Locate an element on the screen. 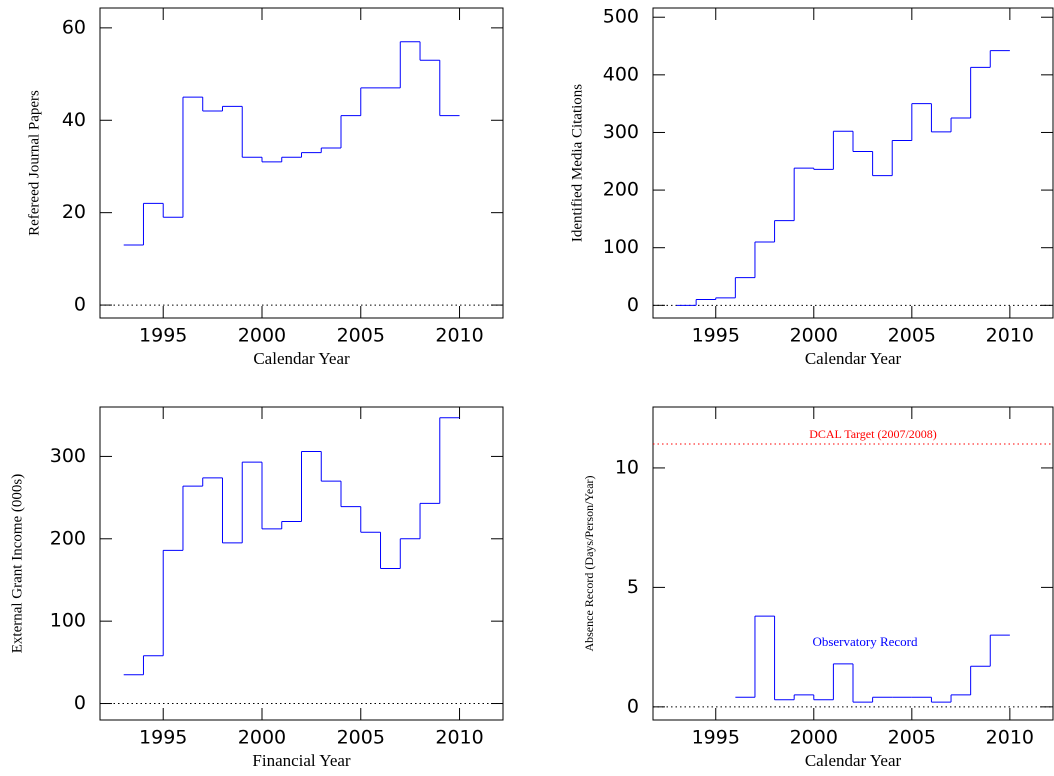 The image size is (1054, 776). y-axis-label: Identified Media Citations is located at coordinates (577, 163).